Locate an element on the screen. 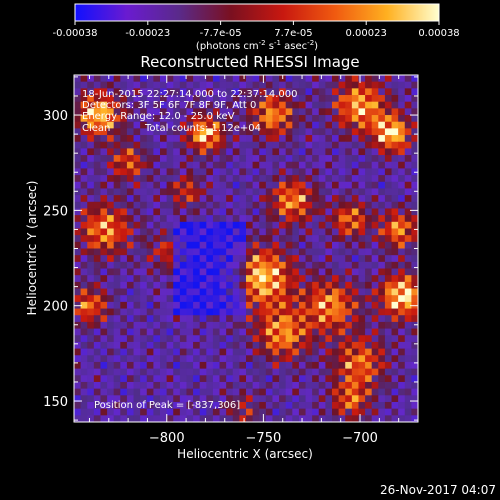 The width and height of the screenshot is (500, 500). colorbar-tick-label: -0.00038 is located at coordinates (75, 33).